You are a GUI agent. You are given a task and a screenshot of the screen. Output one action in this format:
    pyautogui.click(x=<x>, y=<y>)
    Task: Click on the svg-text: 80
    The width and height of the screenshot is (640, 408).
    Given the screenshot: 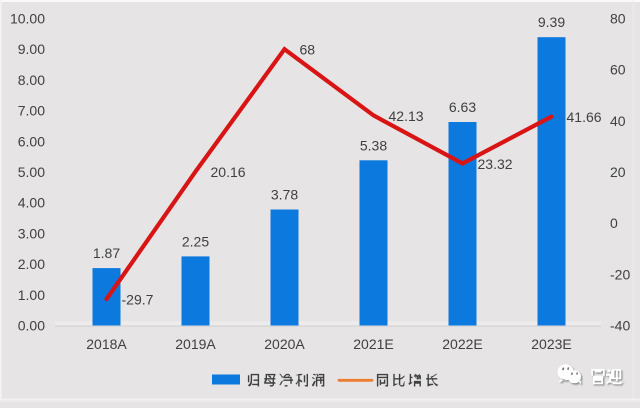 What is the action you would take?
    pyautogui.click(x=618, y=19)
    